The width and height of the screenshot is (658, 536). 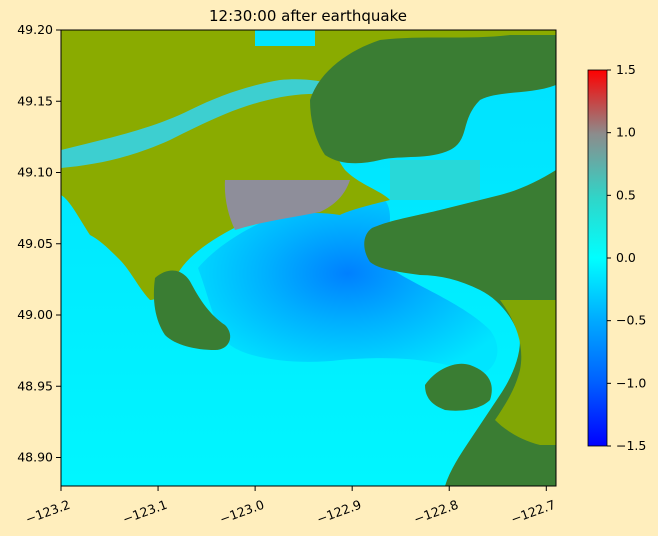 I want to click on x-tick-label: −122.8, so click(x=436, y=512).